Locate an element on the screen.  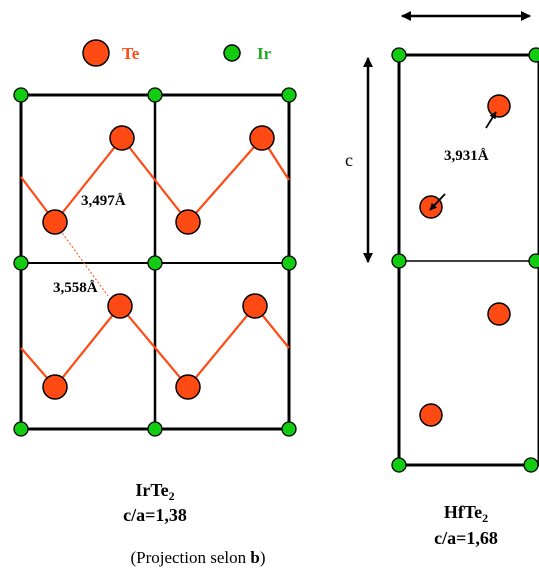
legend-ir-label: Ir is located at coordinates (264, 53).